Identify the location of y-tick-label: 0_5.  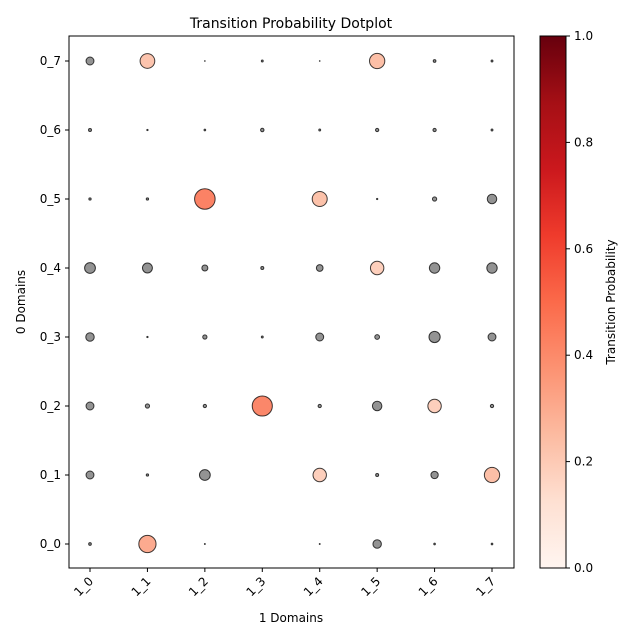
(50, 199).